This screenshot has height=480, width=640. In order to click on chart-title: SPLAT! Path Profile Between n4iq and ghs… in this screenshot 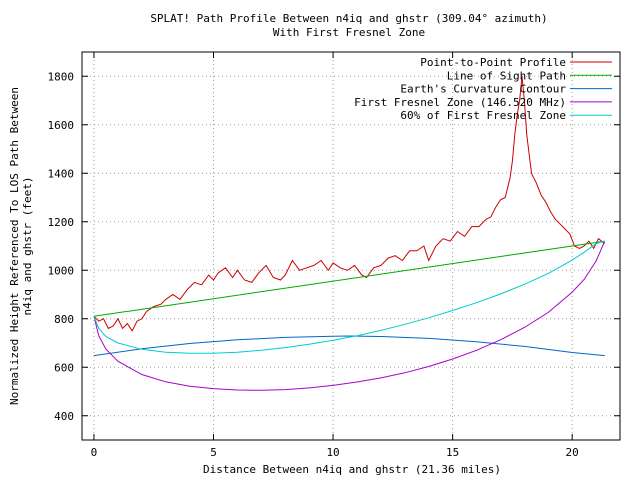, I will do `click(348, 18)`.